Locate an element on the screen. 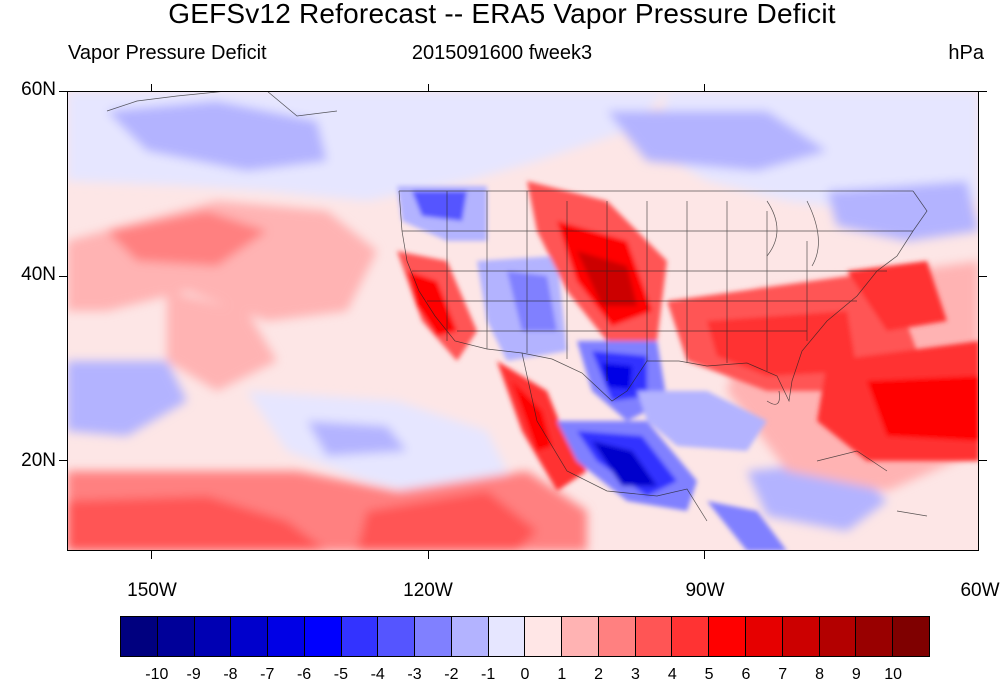 This screenshot has width=1004, height=684. colorbar-tick-label: 5 is located at coordinates (709, 674).